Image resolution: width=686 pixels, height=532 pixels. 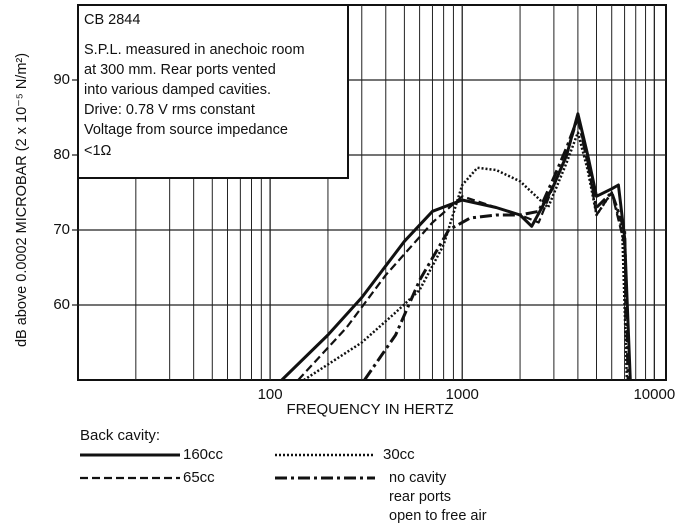 I want to click on legend-label: 160cc, so click(x=203, y=454).